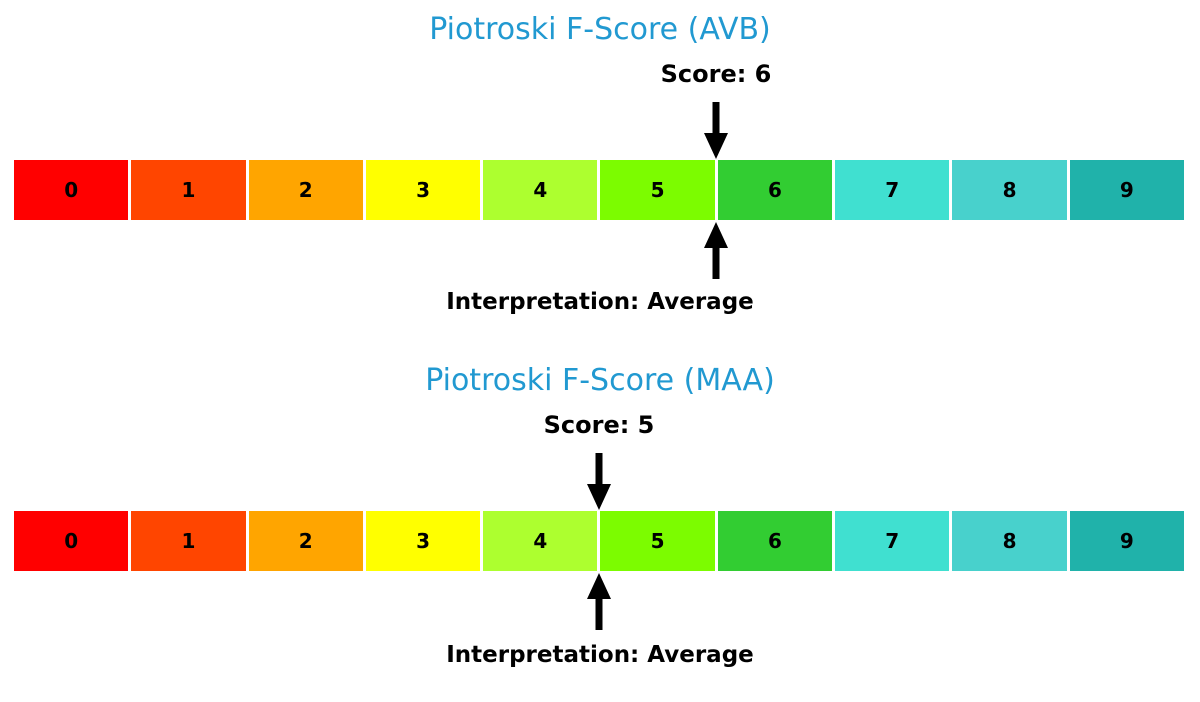 This screenshot has width=1200, height=702. I want to click on panel-avb-interpretation-label: Interpretation: Average, so click(600, 302).